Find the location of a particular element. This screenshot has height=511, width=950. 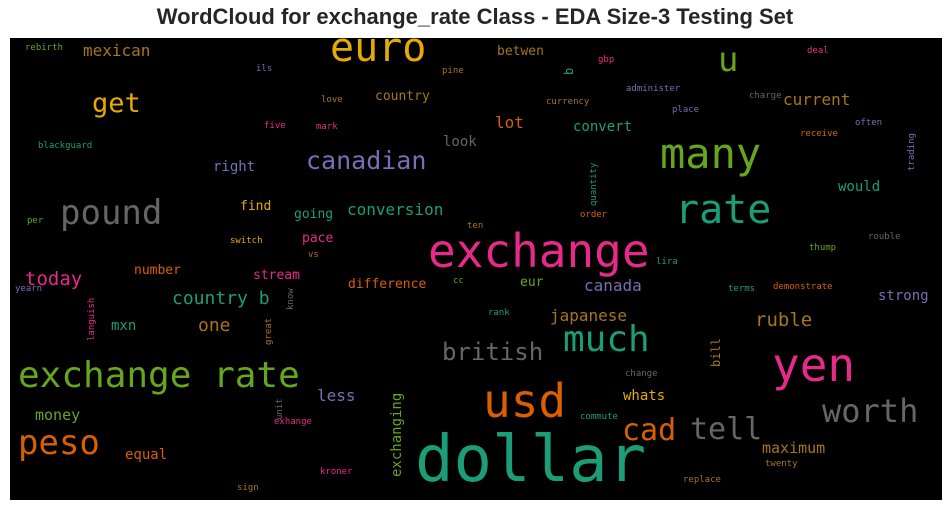

word-tell: tell is located at coordinates (726, 429).